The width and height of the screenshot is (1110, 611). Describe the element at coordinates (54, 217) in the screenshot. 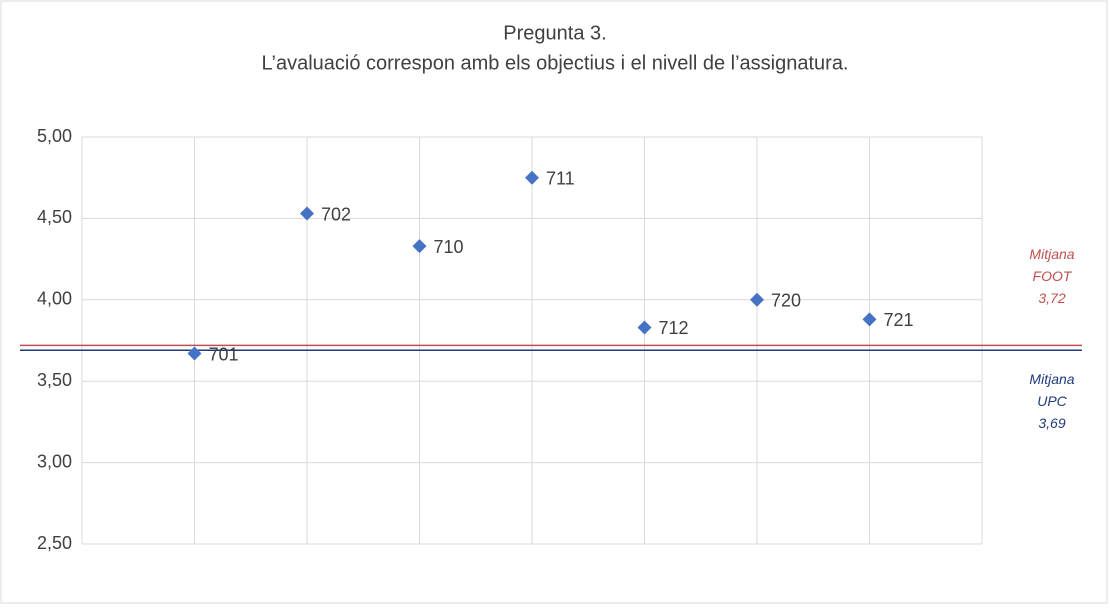

I see `y-tick-label: 4,50` at that location.